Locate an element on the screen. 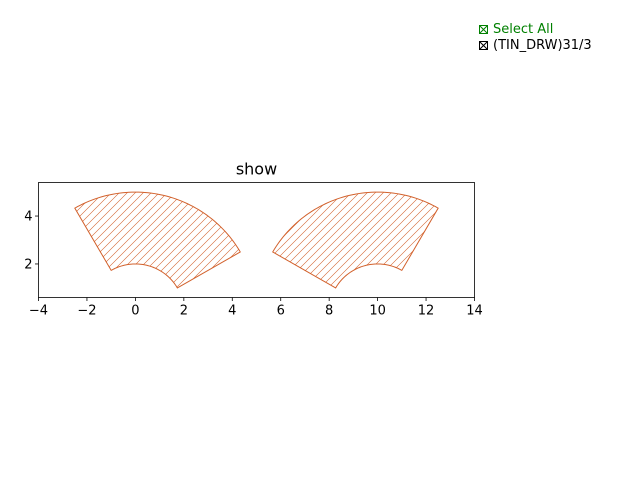 The image size is (640, 480). x-tick-label: 14 is located at coordinates (474, 311).